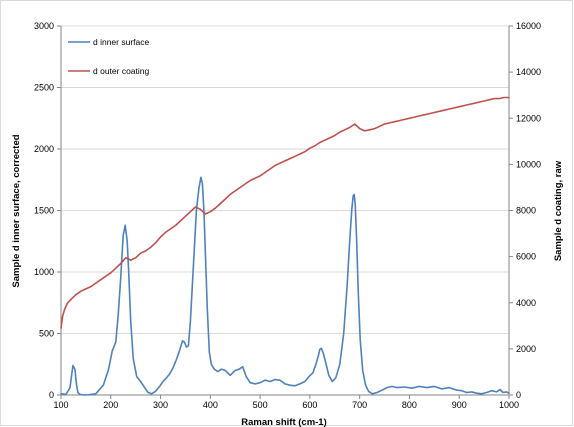 This screenshot has width=574, height=427. What do you see at coordinates (526, 257) in the screenshot?
I see `right-y-tick-label: 6000` at bounding box center [526, 257].